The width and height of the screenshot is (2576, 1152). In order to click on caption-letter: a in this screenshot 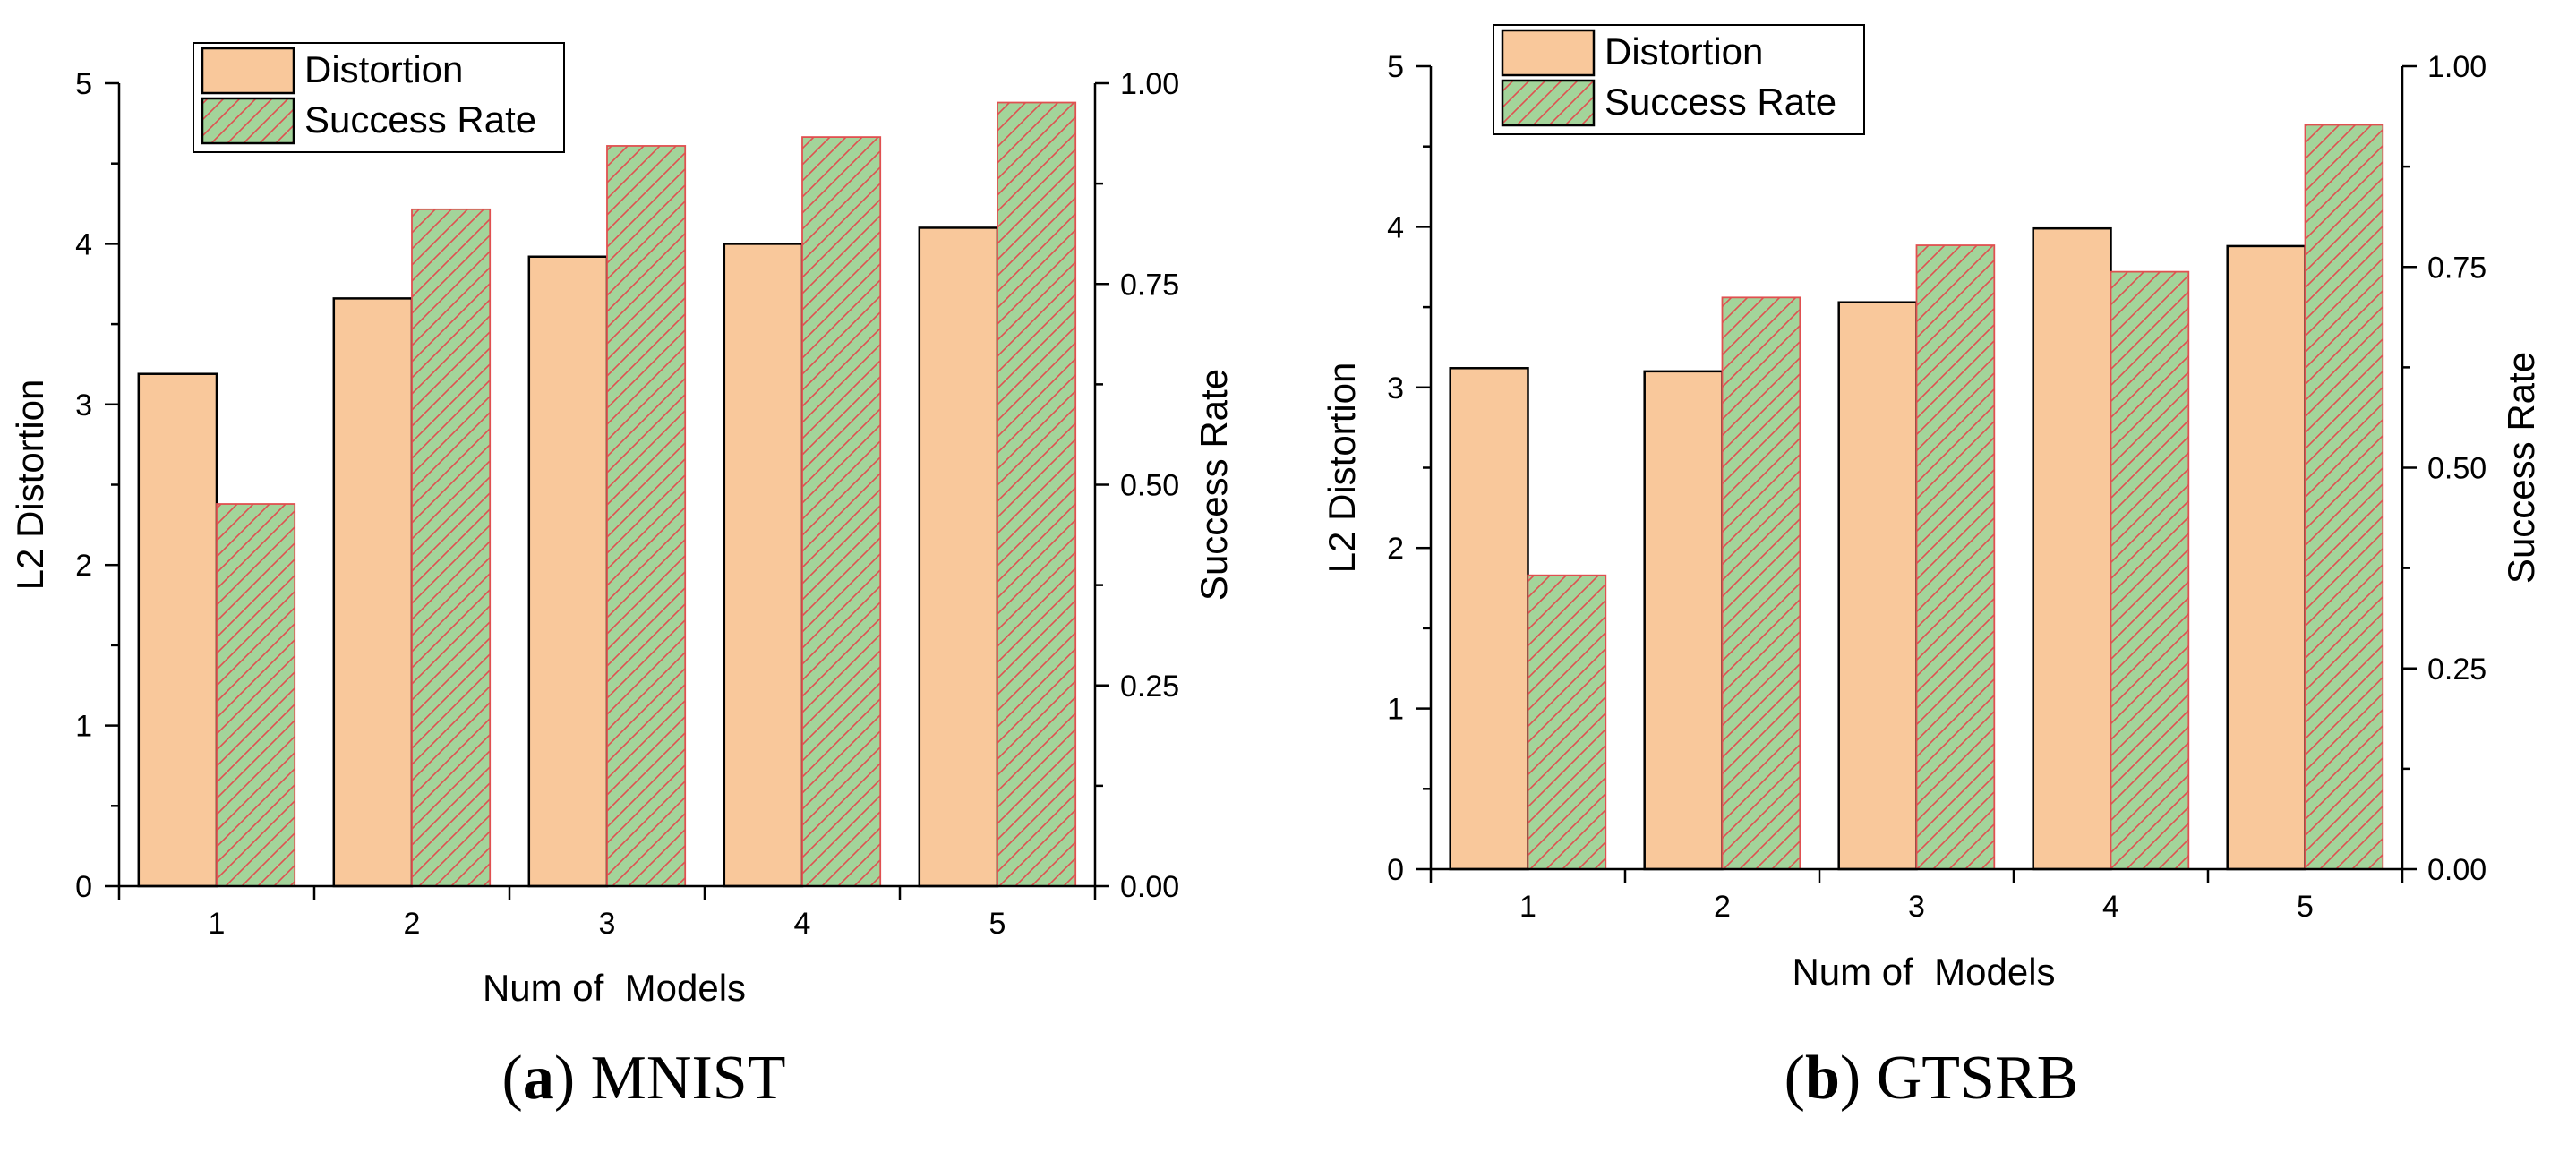, I will do `click(538, 1078)`.